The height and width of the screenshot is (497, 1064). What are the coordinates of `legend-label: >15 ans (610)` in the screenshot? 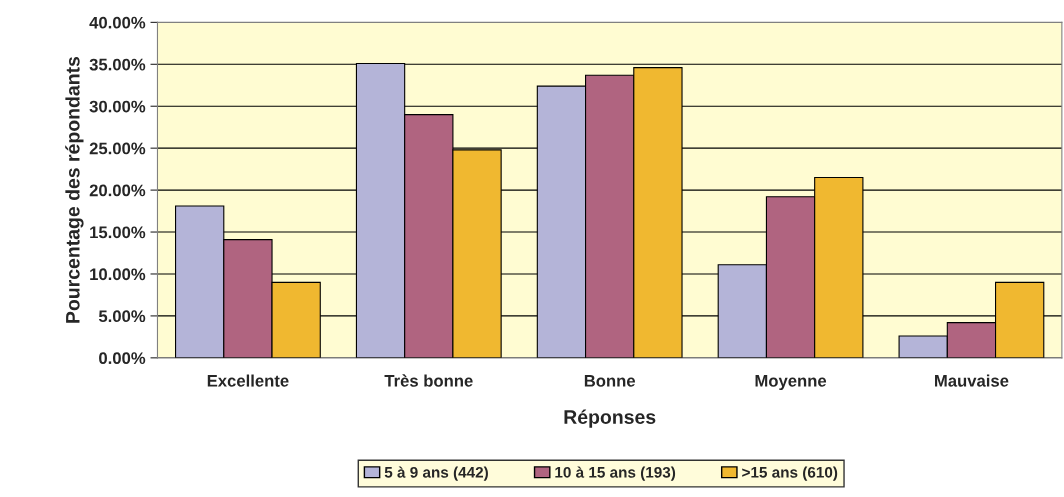 It's located at (790, 473).